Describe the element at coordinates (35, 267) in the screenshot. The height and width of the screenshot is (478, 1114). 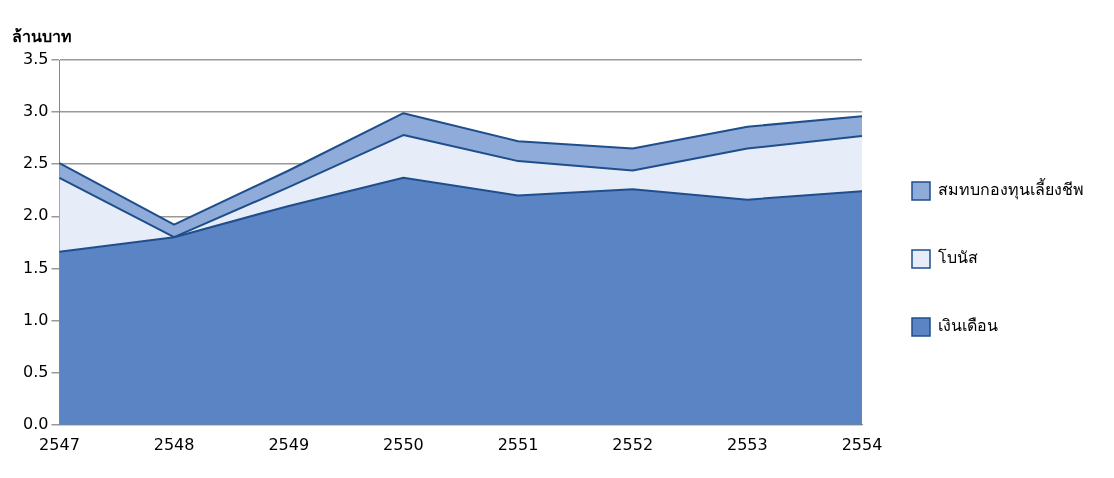
I see `y-tick-label: 1.5` at that location.